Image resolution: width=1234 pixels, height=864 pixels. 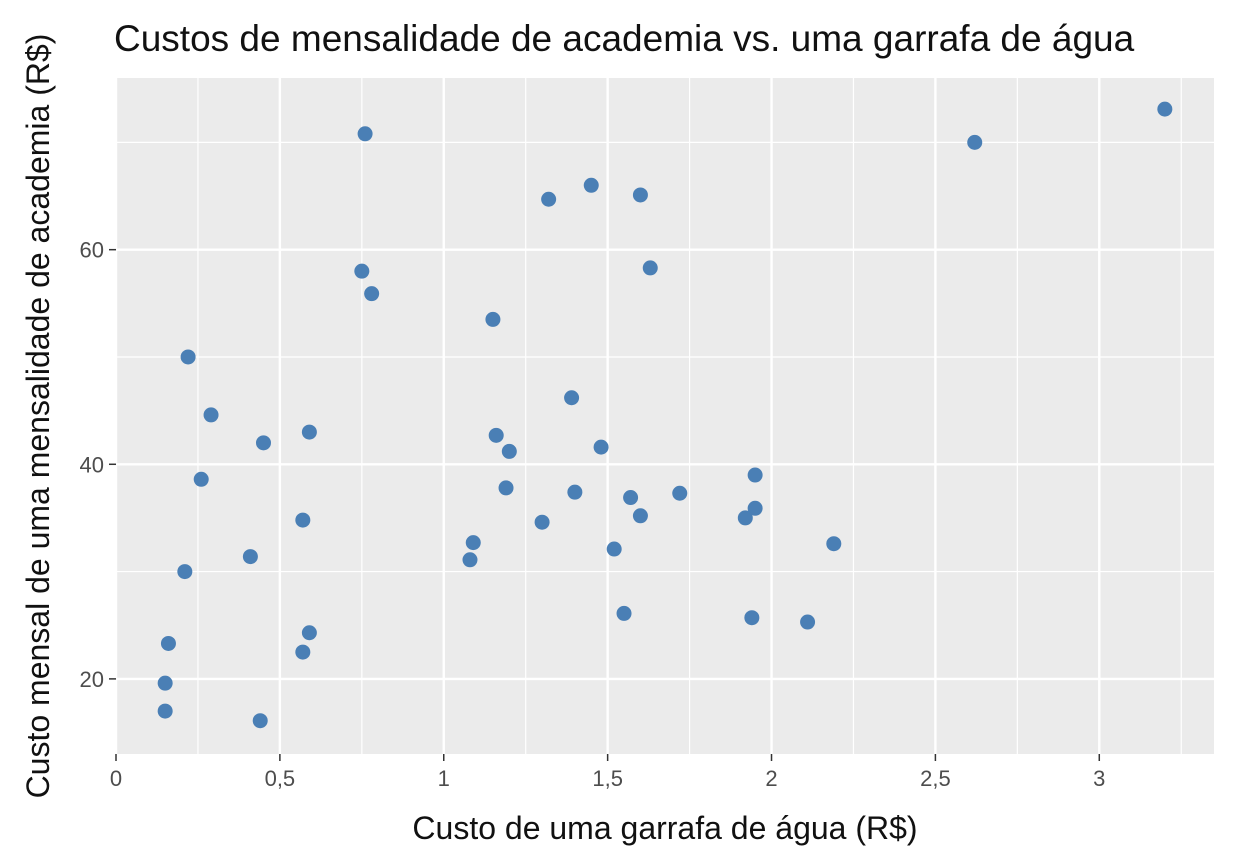 What do you see at coordinates (116, 778) in the screenshot?
I see `x-tick-label: 0` at bounding box center [116, 778].